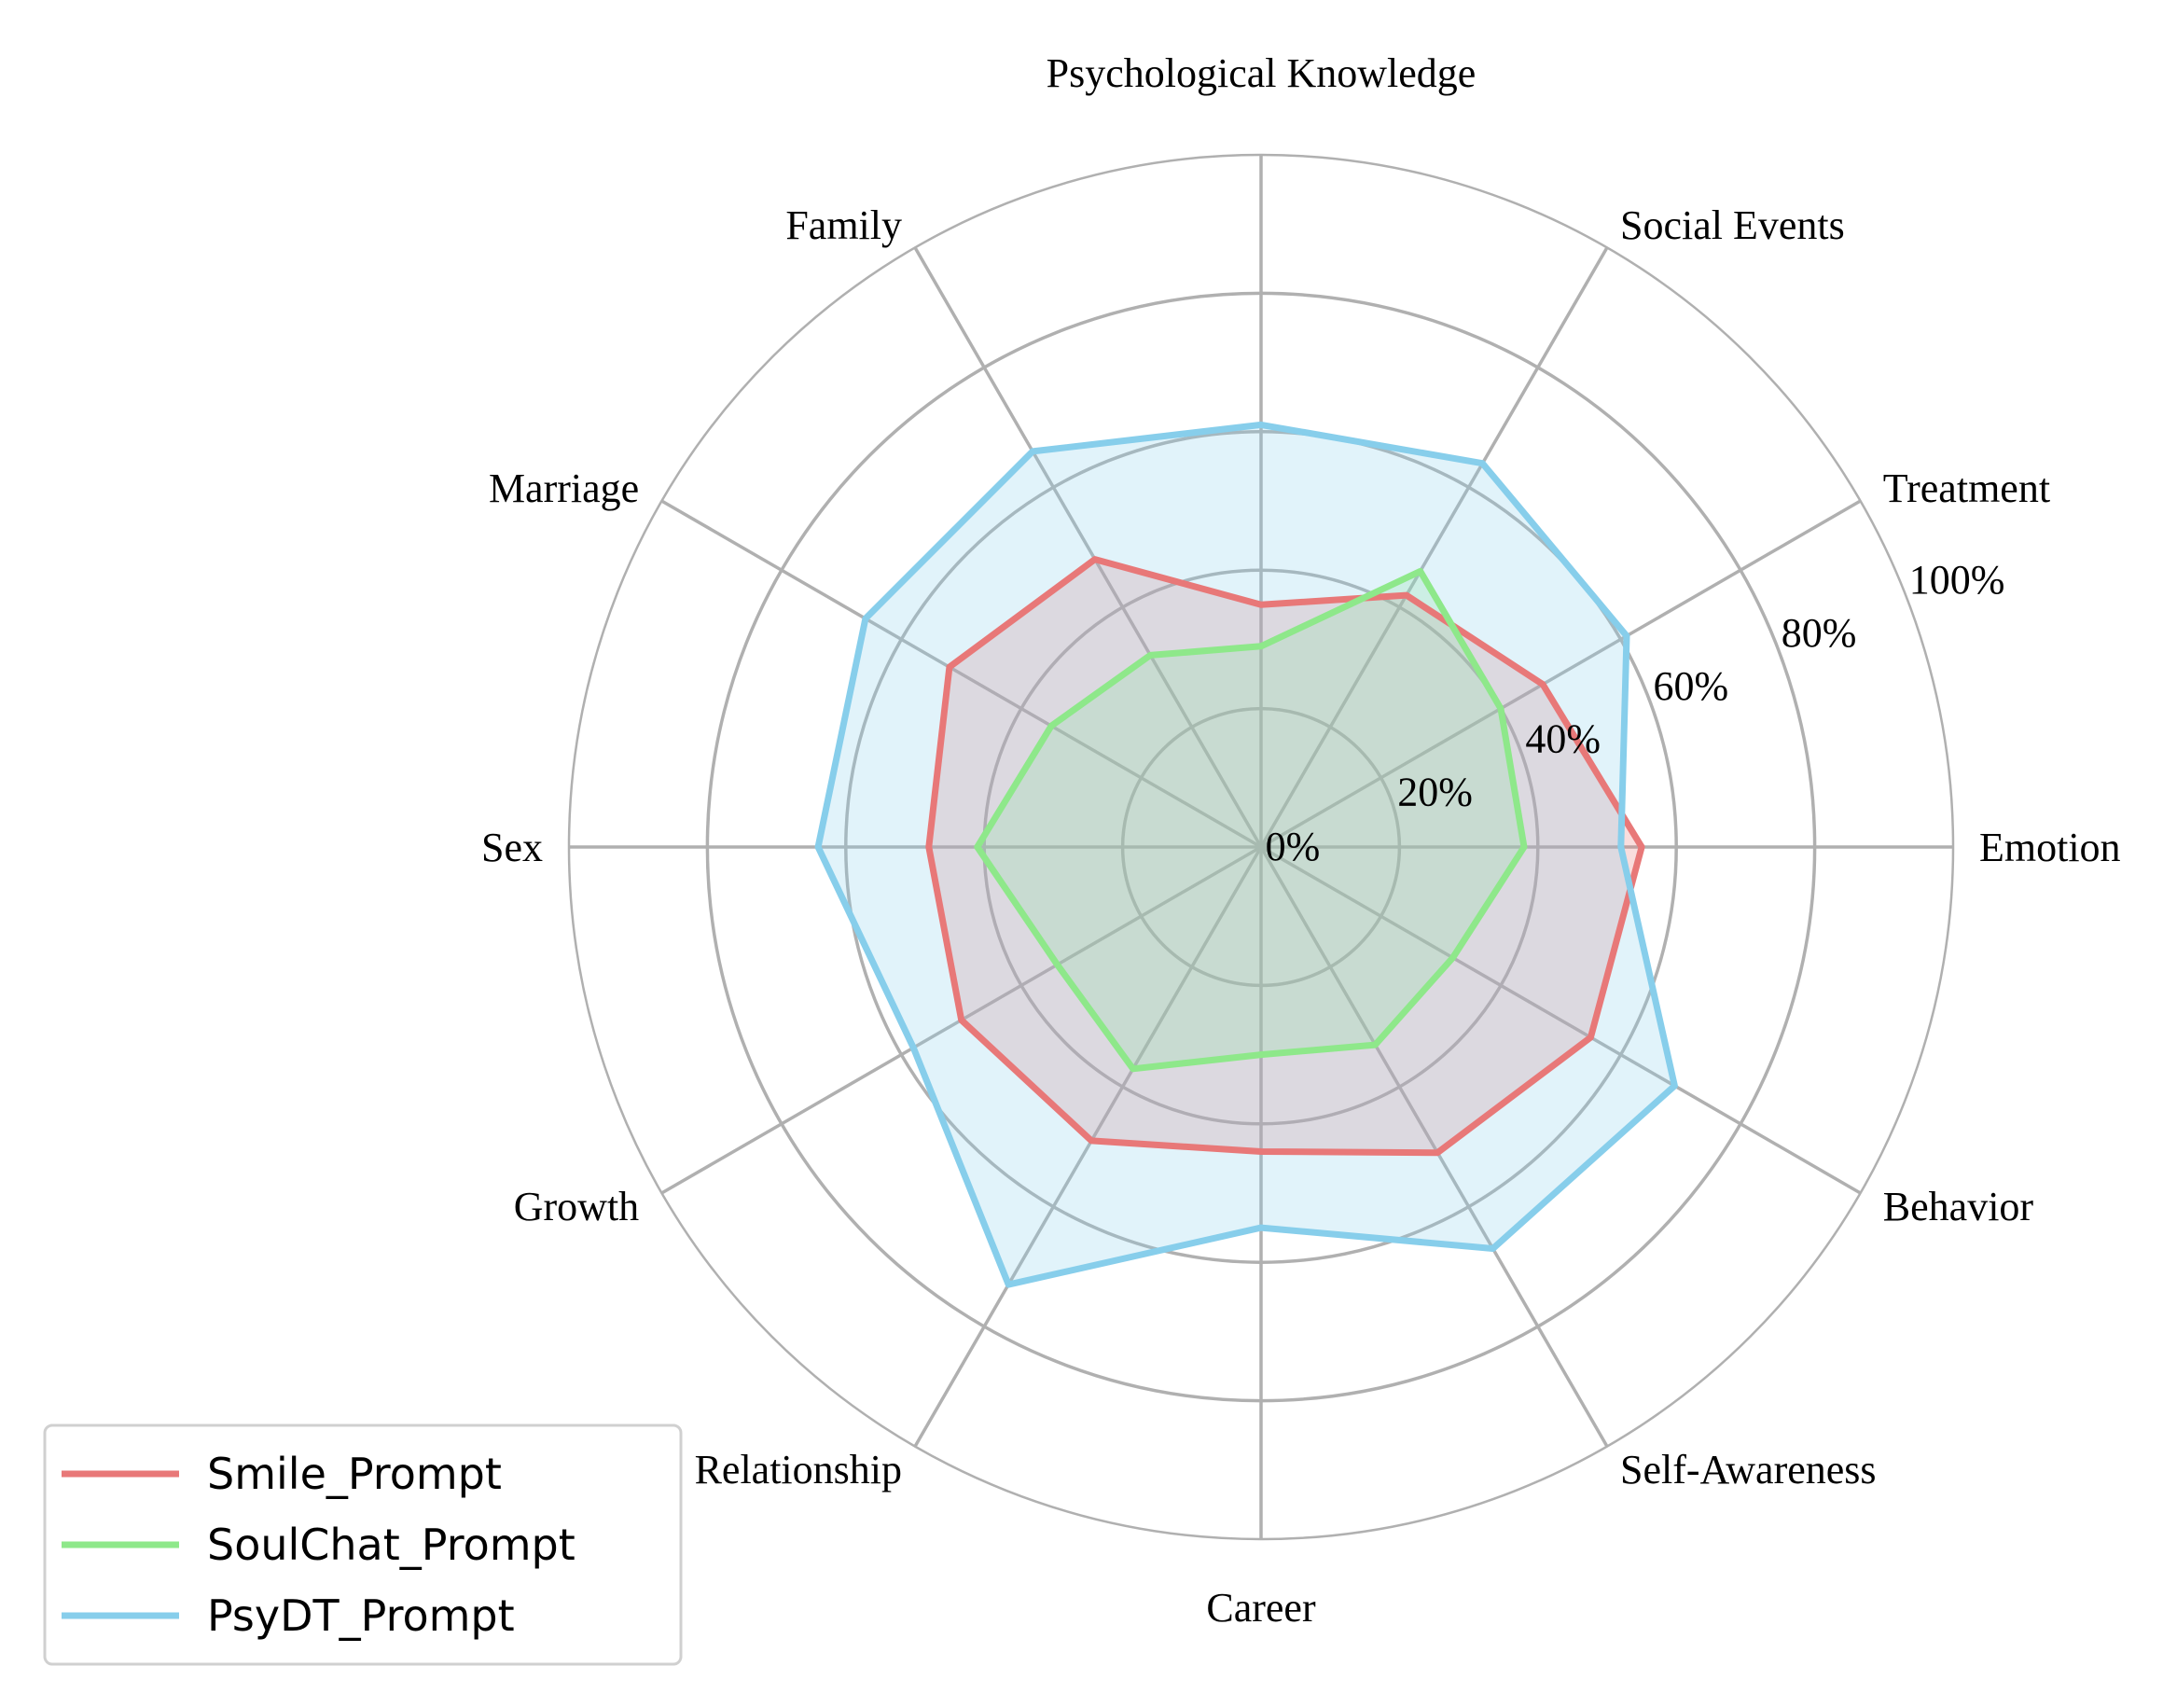  Describe the element at coordinates (1088, 547) in the screenshot. I see `spoke-family` at that location.